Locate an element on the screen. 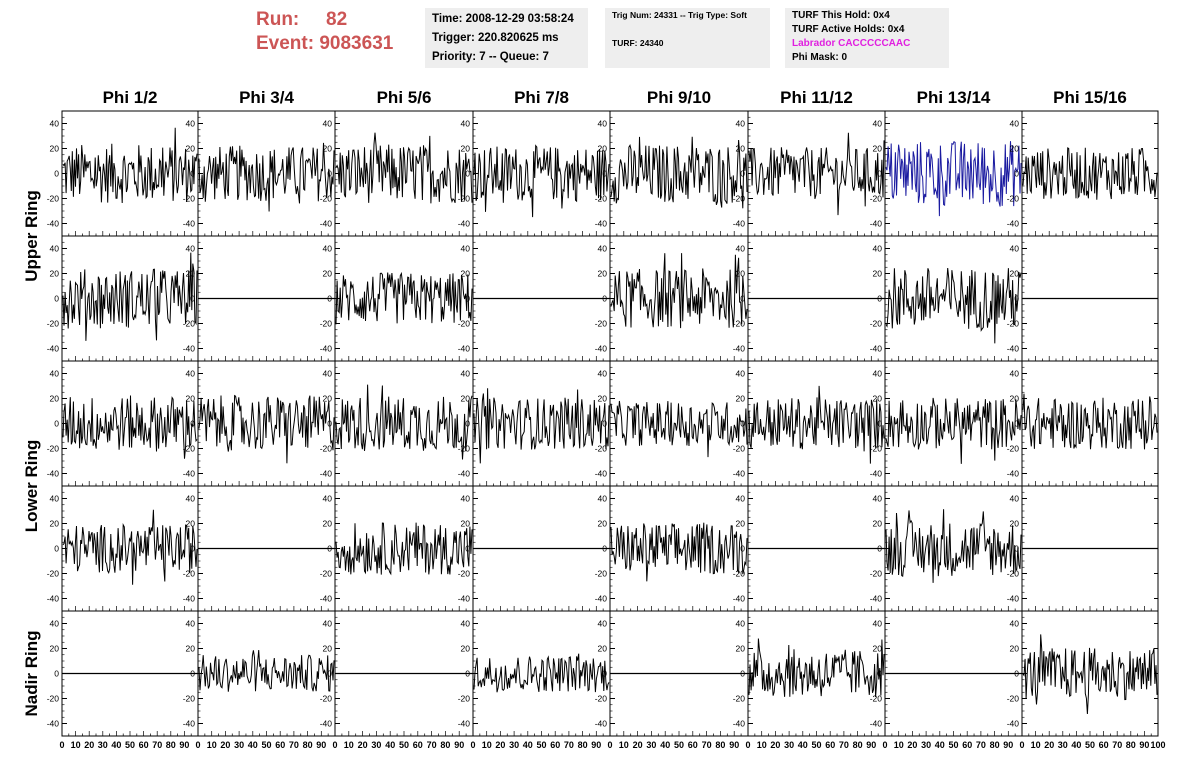 The image size is (1196, 772). column-header-4: Phi 7/8 is located at coordinates (541, 97).